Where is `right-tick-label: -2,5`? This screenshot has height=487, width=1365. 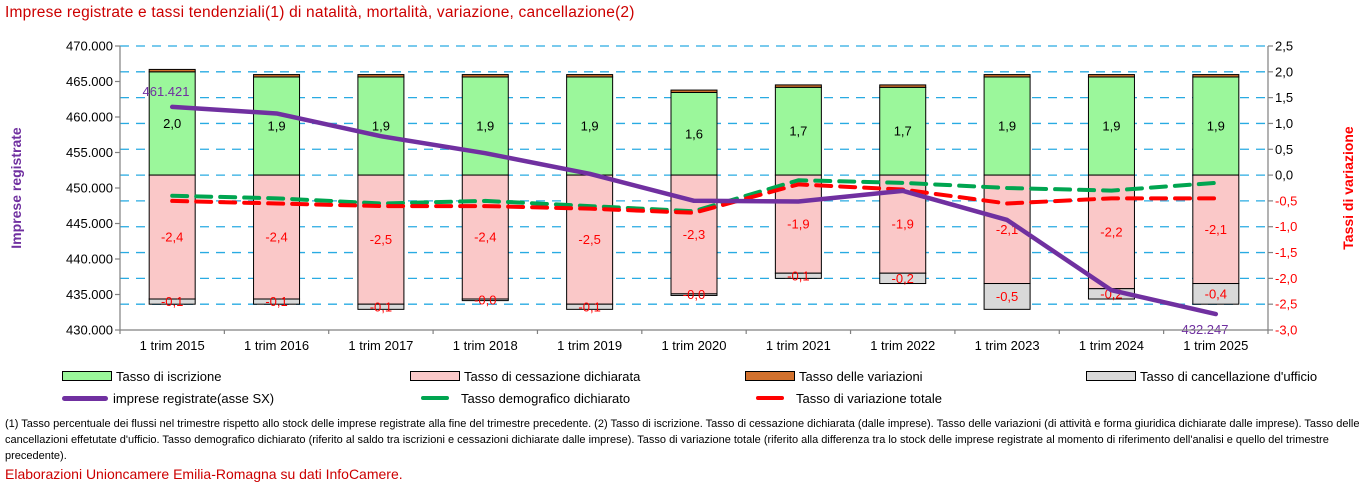
right-tick-label: -2,5 is located at coordinates (1286, 304).